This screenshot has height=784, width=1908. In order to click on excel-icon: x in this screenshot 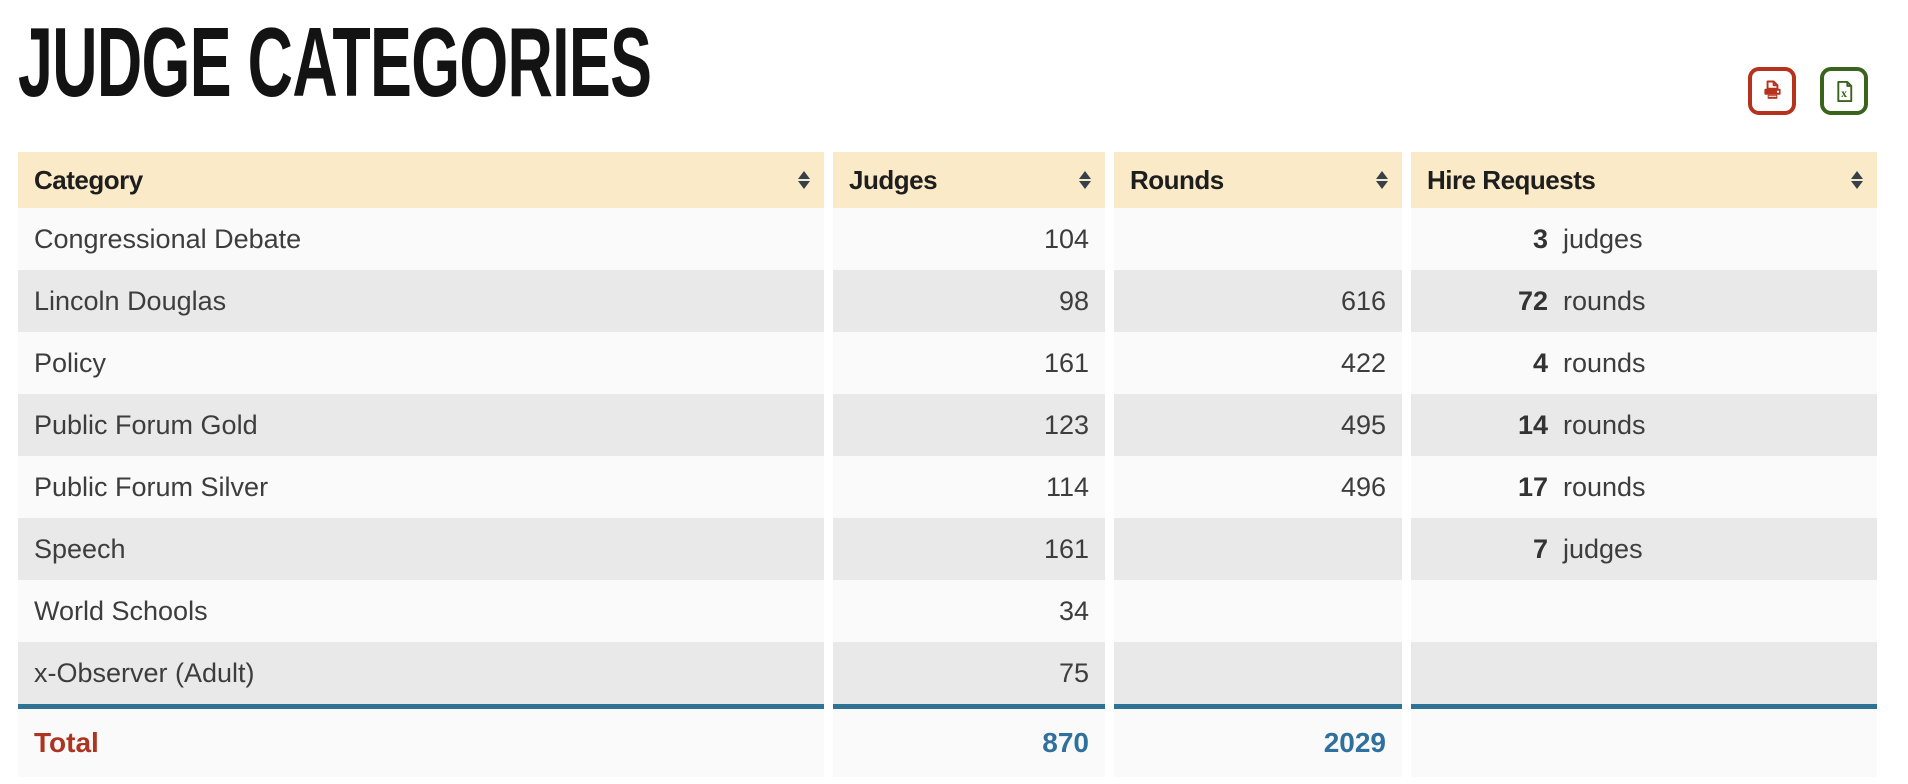, I will do `click(1844, 91)`.